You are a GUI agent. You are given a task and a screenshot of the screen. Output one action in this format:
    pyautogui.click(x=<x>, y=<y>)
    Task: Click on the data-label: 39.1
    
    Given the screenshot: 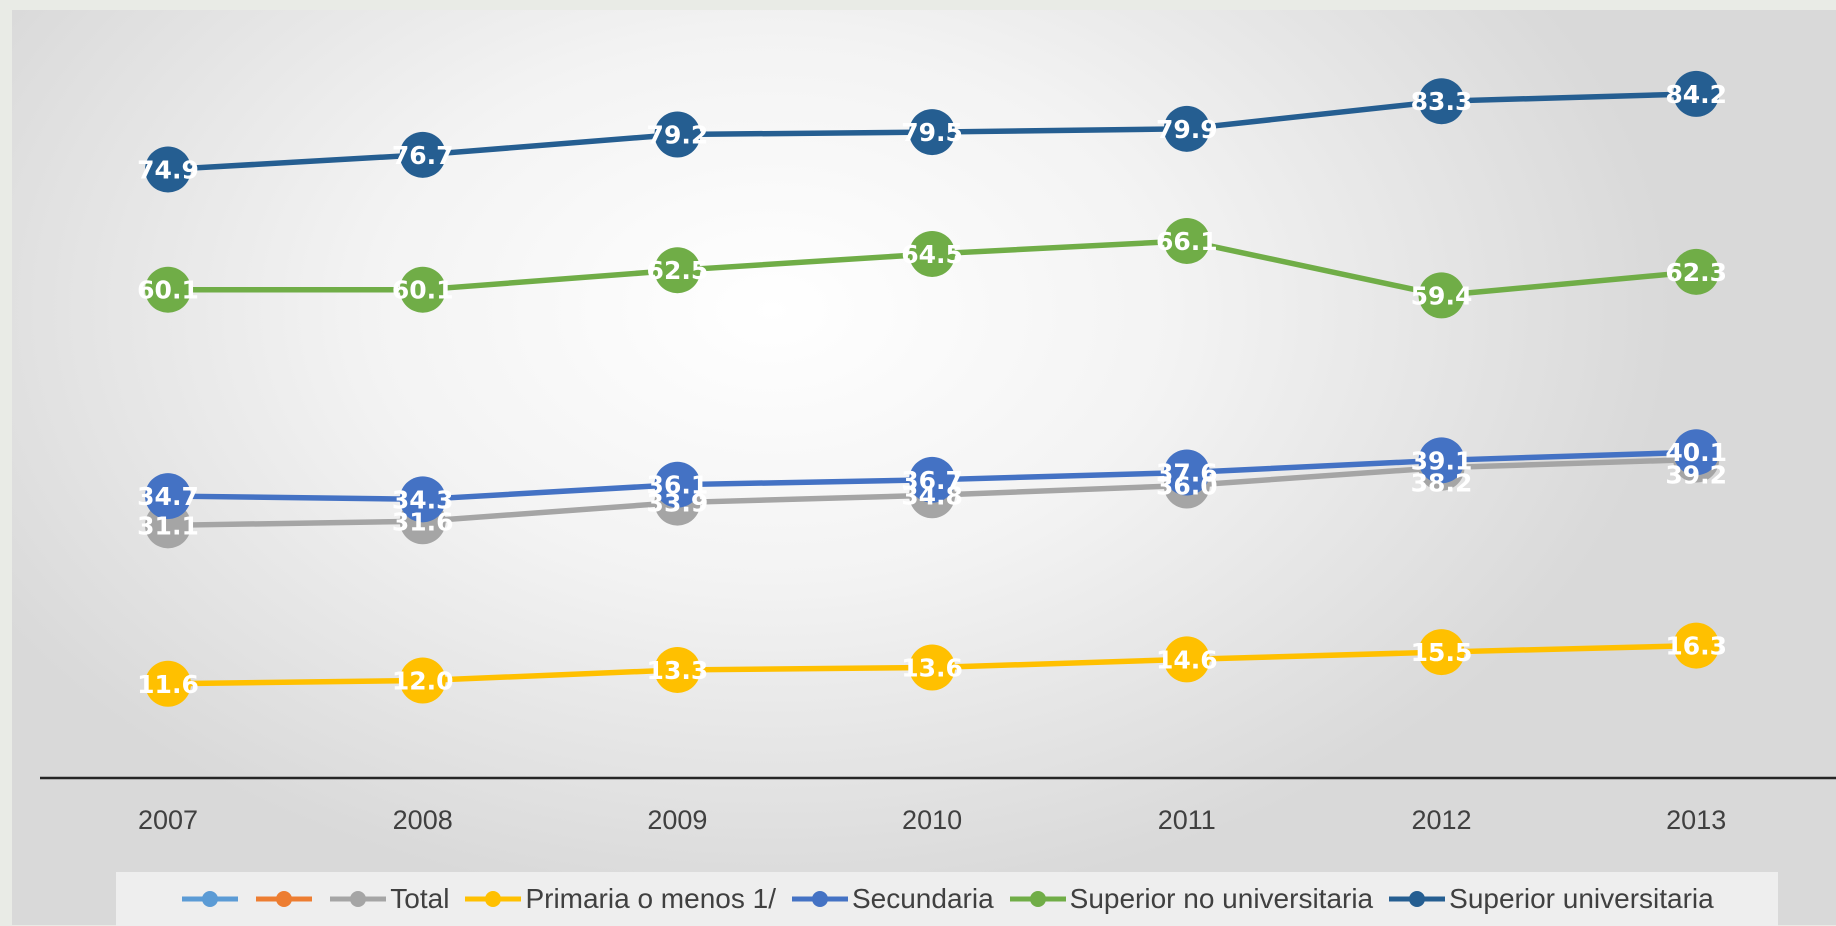 What is the action you would take?
    pyautogui.click(x=1442, y=460)
    